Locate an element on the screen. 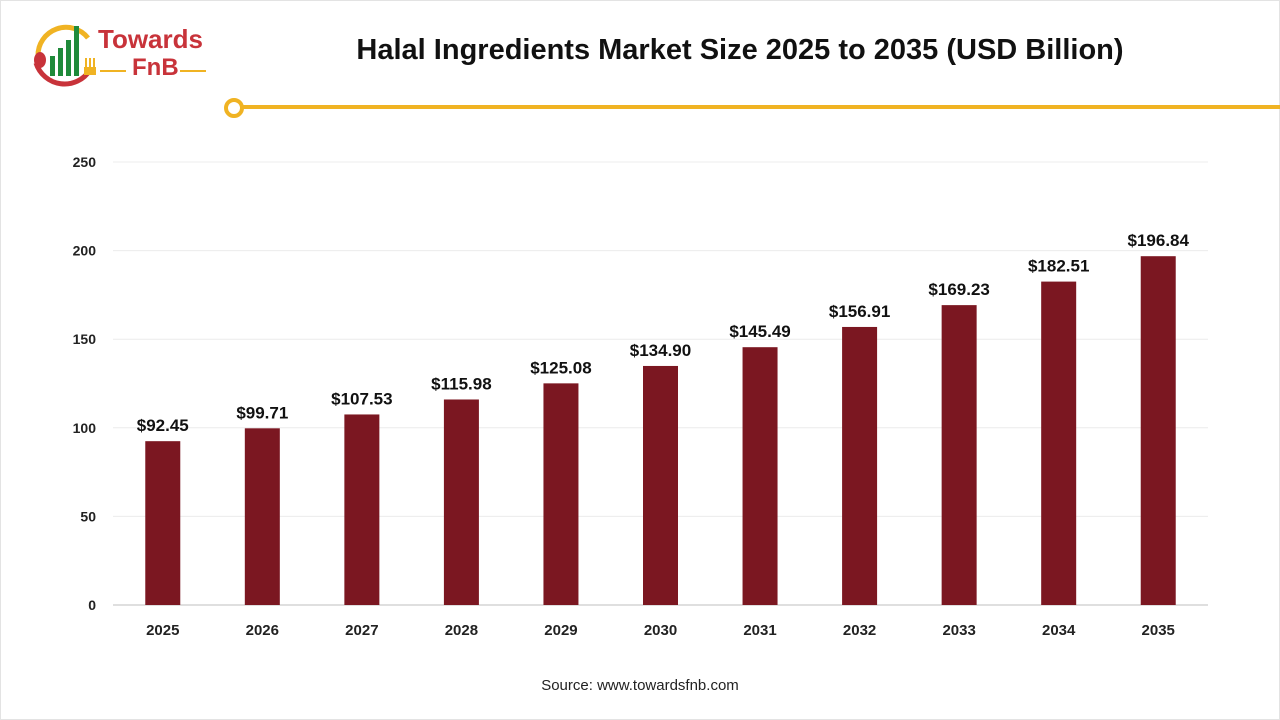 The height and width of the screenshot is (720, 1280). logo-dash-right is located at coordinates (193, 71).